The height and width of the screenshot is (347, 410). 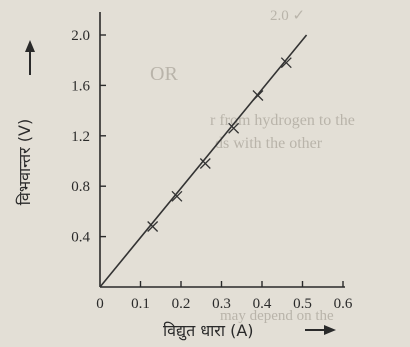 I want to click on x-axis-ticks: 0 0.1 0.2 0.3 0.4 0.5 0.6, so click(x=224, y=296).